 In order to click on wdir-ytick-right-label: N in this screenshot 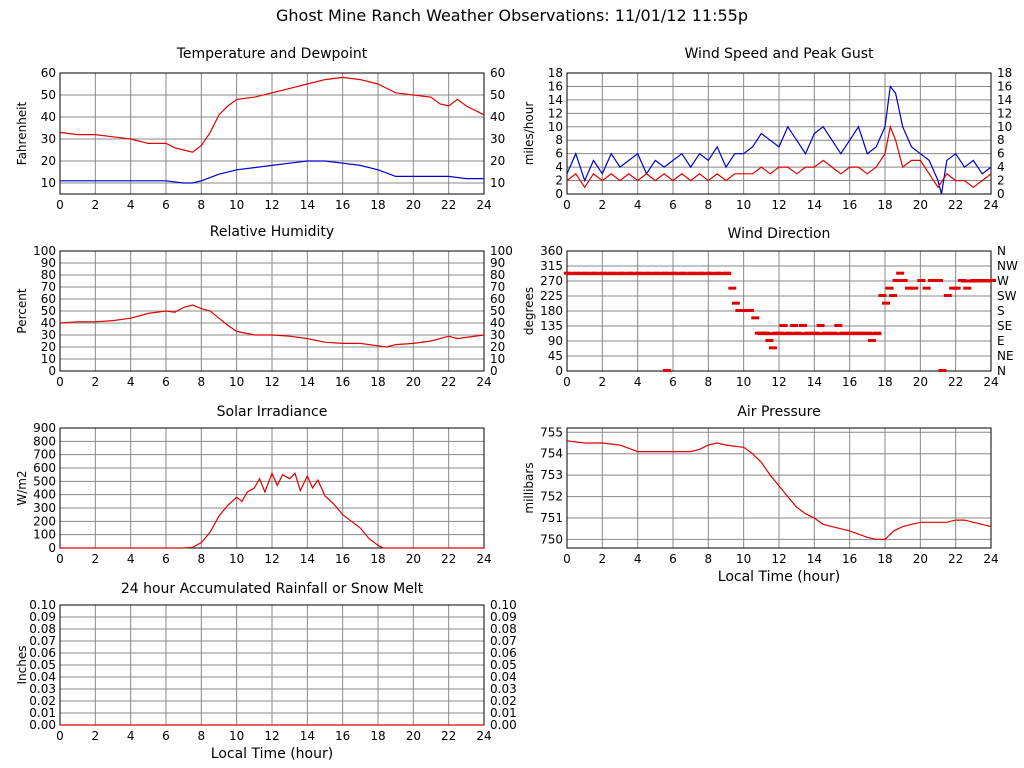, I will do `click(1001, 251)`.